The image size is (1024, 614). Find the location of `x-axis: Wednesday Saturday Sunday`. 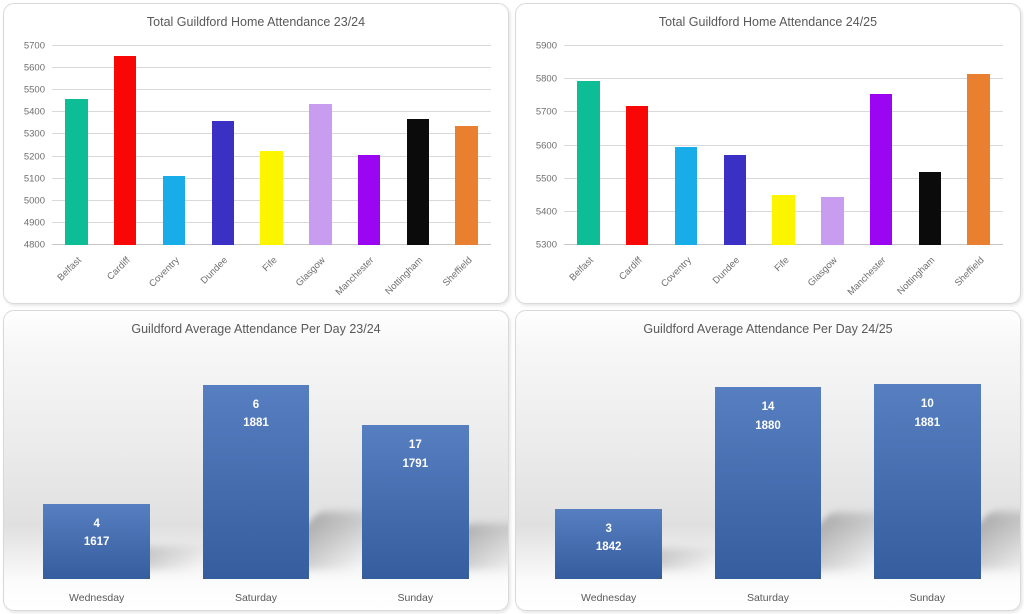

x-axis: Wednesday Saturday Sunday is located at coordinates (256, 597).